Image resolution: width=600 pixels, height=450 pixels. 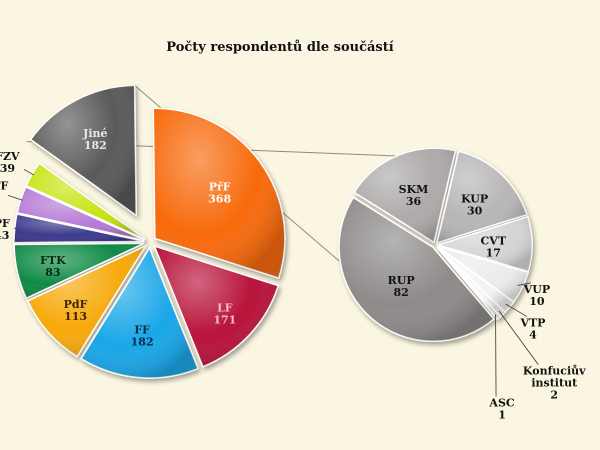 What do you see at coordinates (29, 172) in the screenshot?
I see `leader-line-fzv` at bounding box center [29, 172].